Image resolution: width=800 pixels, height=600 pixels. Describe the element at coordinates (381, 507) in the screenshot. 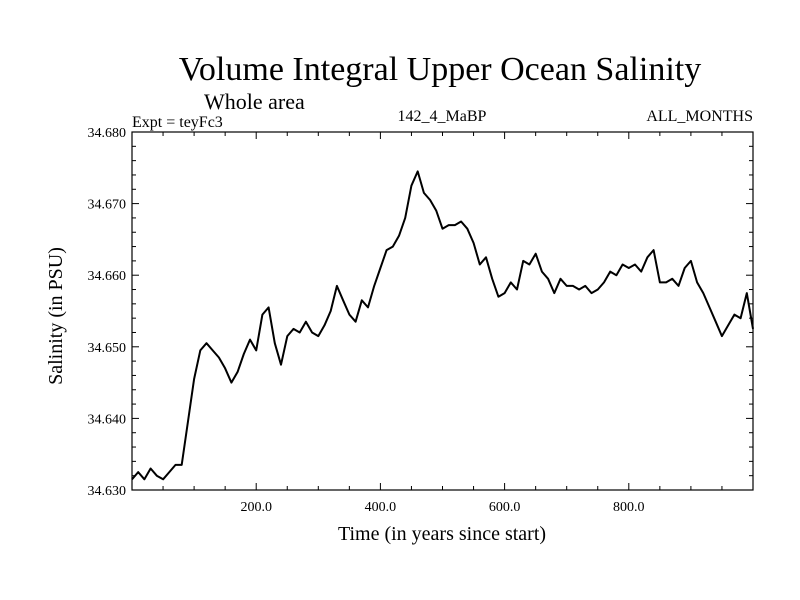

I see `x-tick-label: 400.0` at that location.